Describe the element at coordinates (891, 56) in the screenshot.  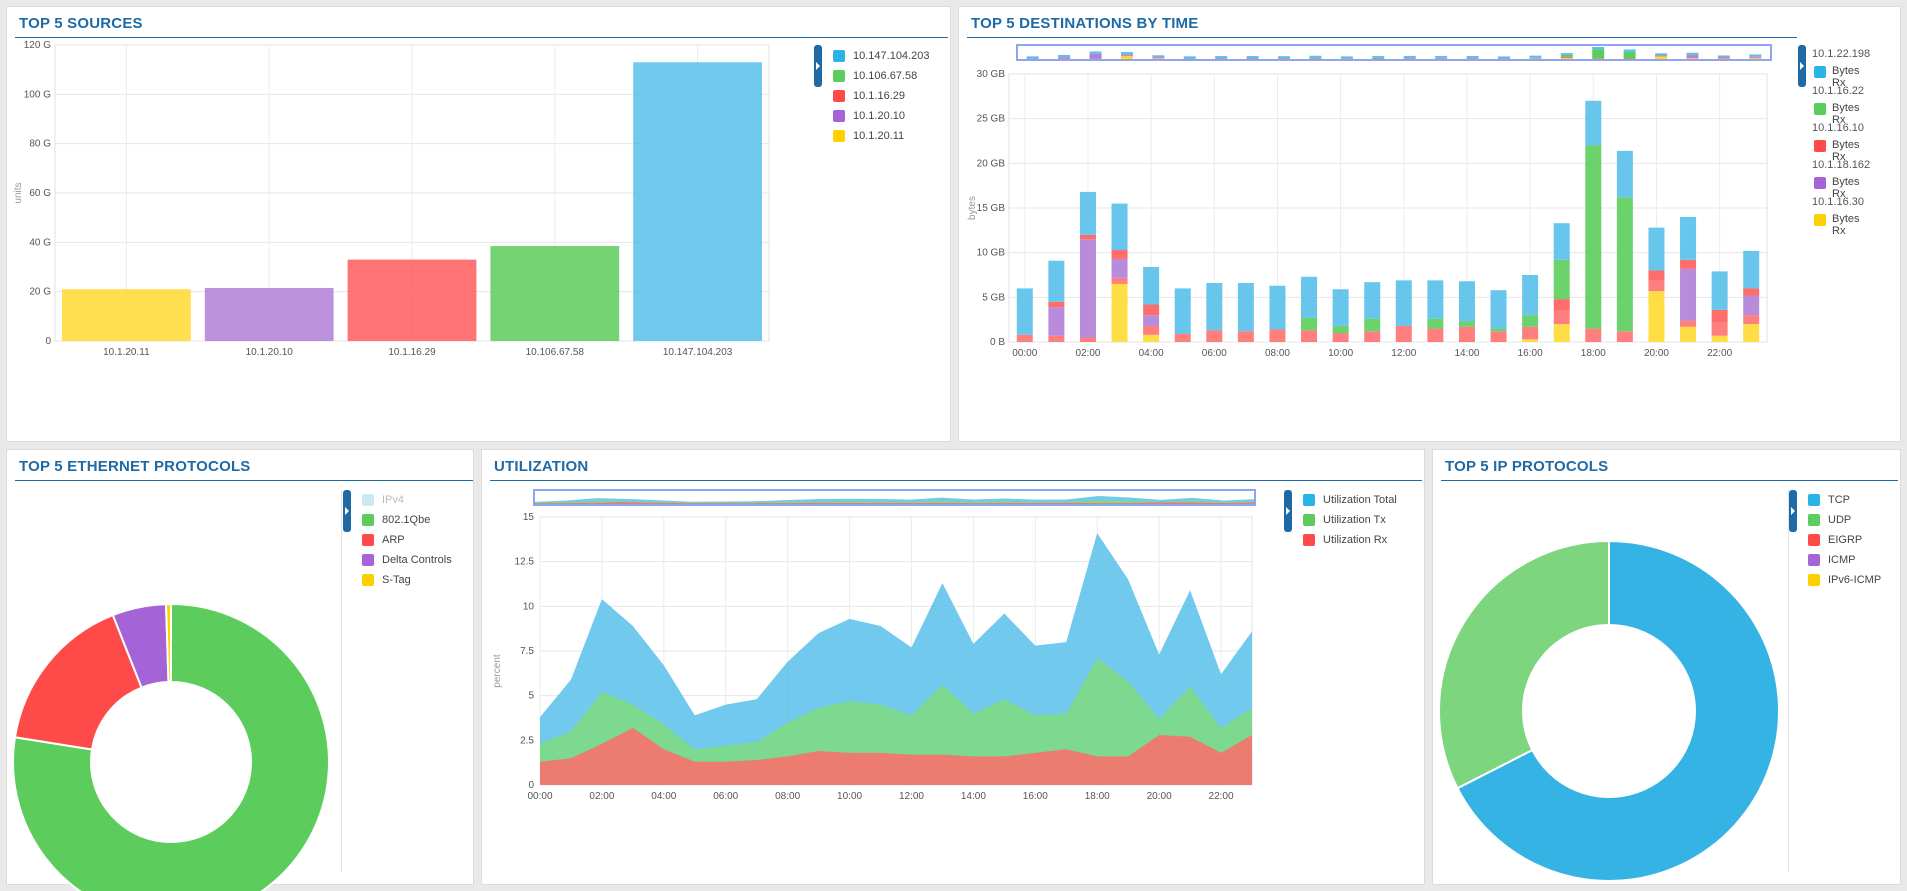
I see `legend-label: 10.147.104.203` at that location.